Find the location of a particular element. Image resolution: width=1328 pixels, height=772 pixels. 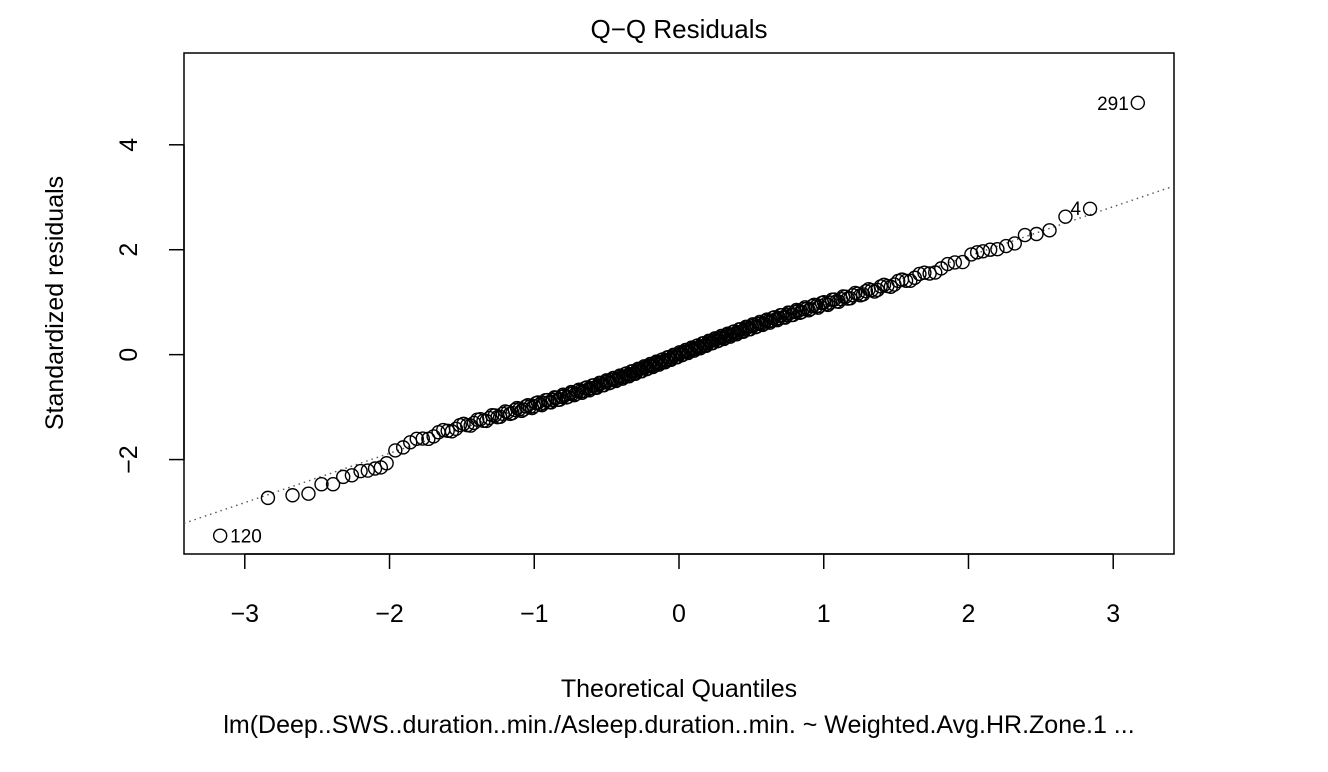

point-label: 120 is located at coordinates (246, 537).